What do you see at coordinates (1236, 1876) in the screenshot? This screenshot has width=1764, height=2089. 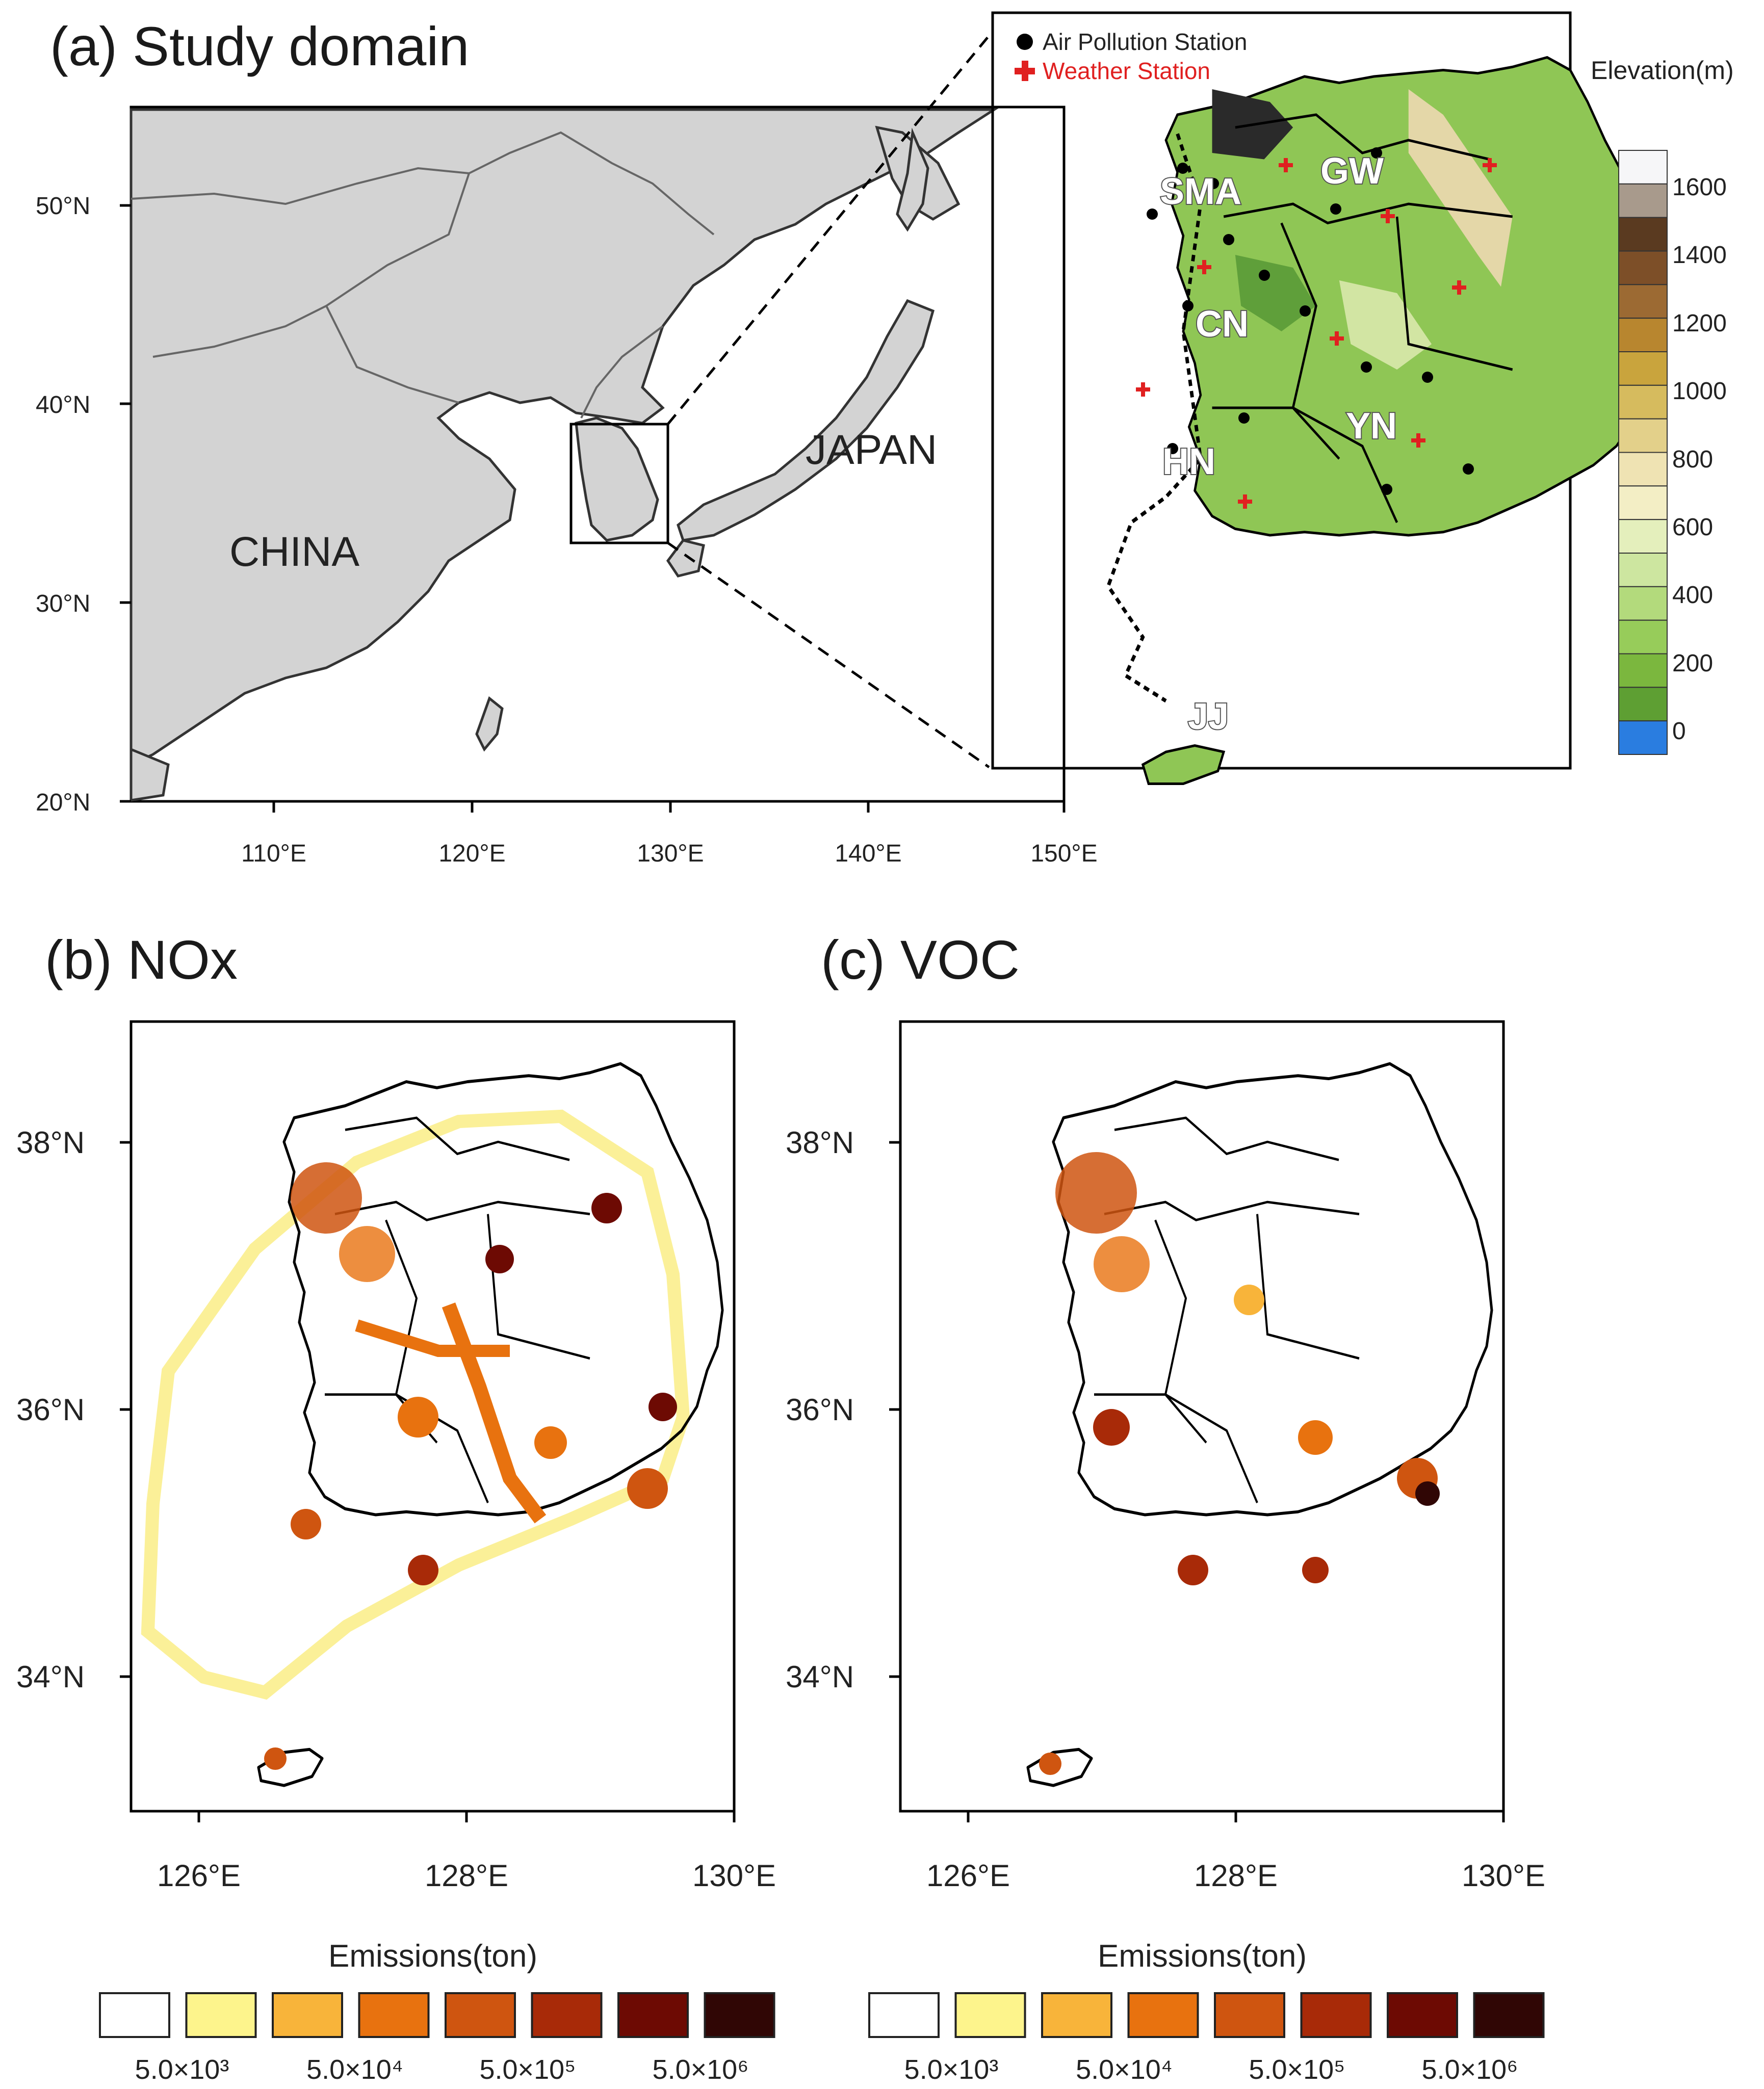 I see `voc-lon-tick: 128°E` at bounding box center [1236, 1876].